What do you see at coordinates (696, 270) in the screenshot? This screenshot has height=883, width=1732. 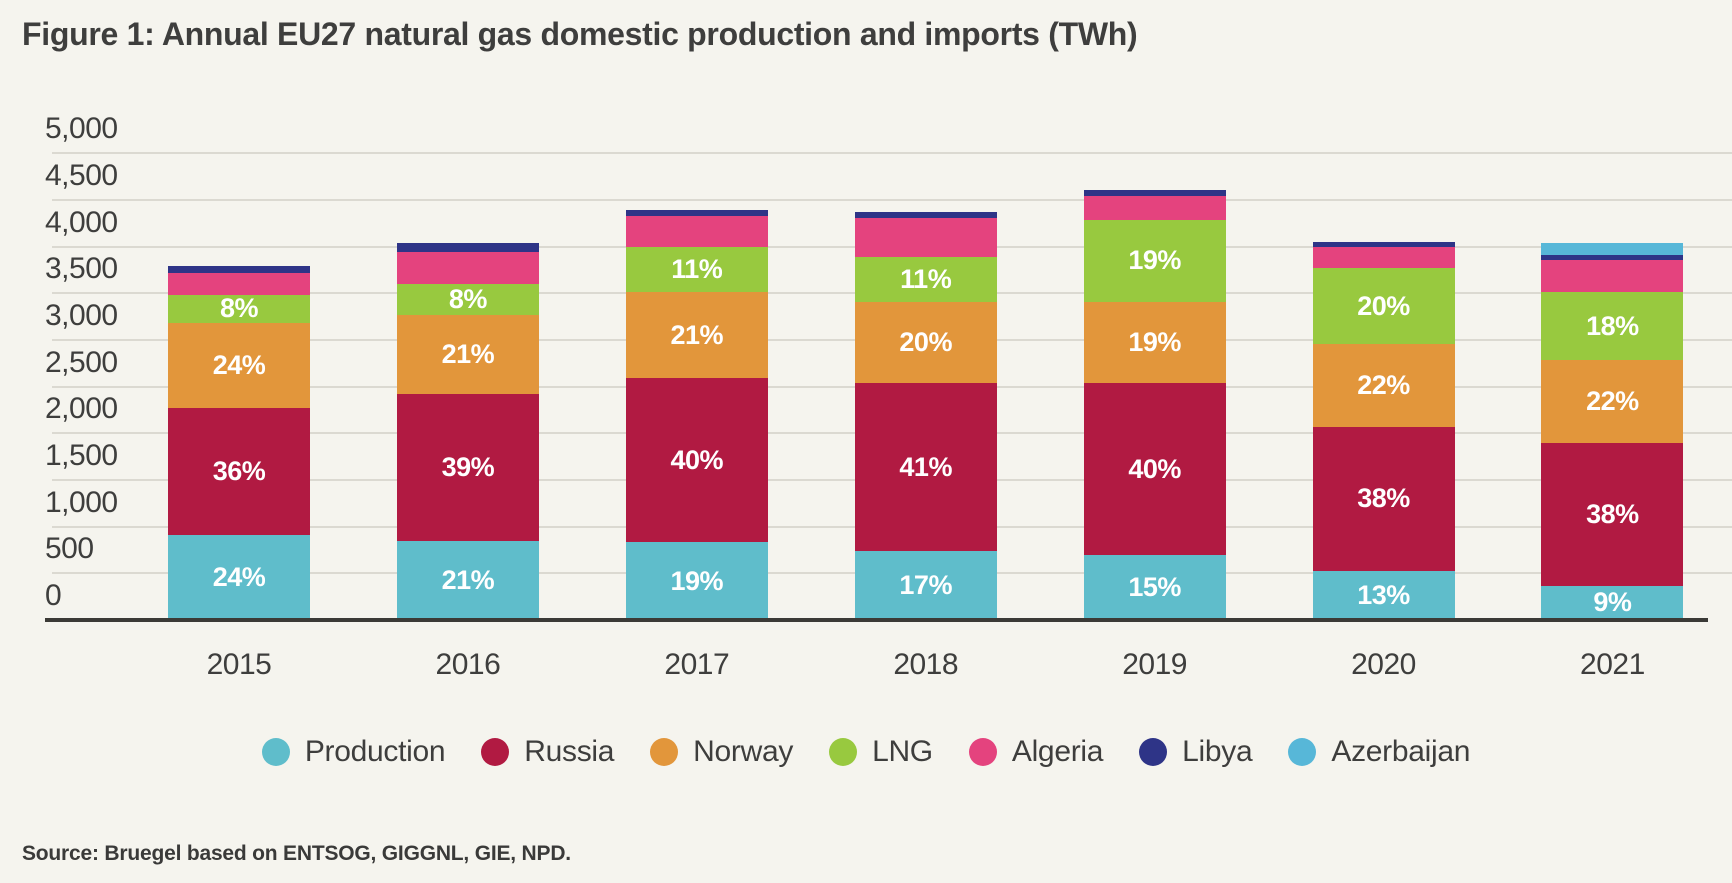 I see `bar-segment-lng-2017: 11%` at bounding box center [696, 270].